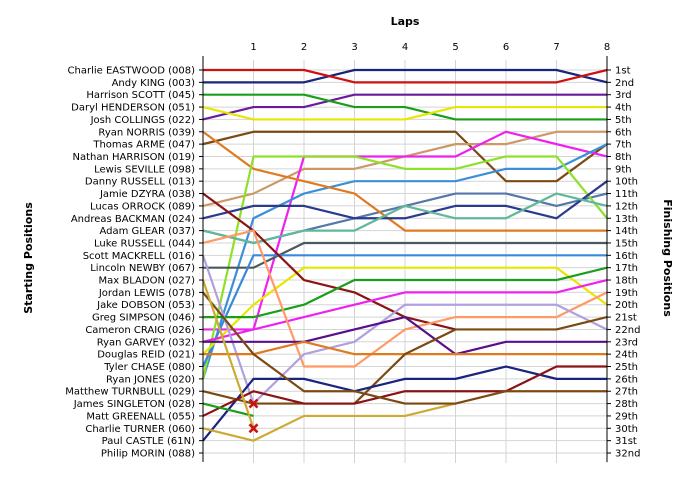 The image size is (700, 480). What do you see at coordinates (140, 95) in the screenshot?
I see `starting-label: Harrison SCOTT (045)` at bounding box center [140, 95].